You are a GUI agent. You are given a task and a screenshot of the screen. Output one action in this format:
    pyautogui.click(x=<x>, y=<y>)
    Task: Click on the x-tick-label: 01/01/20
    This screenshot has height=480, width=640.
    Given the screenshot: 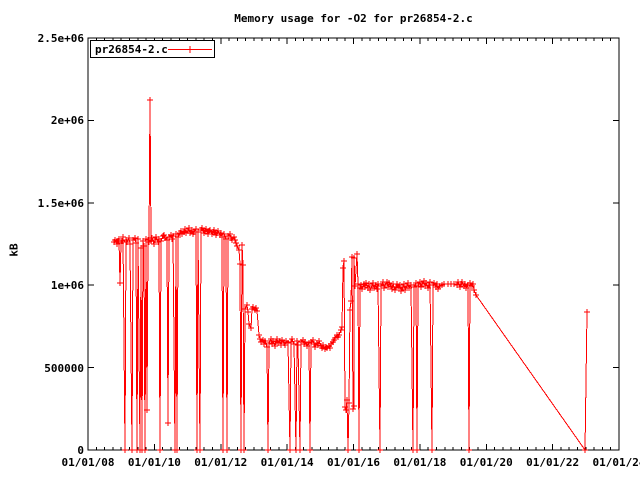 What is the action you would take?
    pyautogui.click(x=486, y=462)
    